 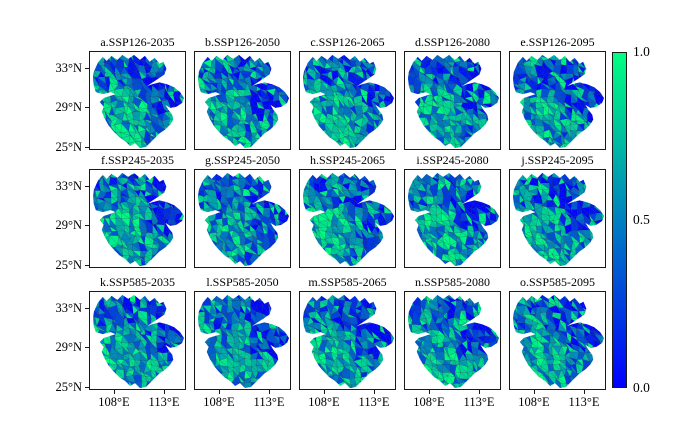 What do you see at coordinates (347, 160) in the screenshot?
I see `panel-title: h.SSP245-2065` at bounding box center [347, 160].